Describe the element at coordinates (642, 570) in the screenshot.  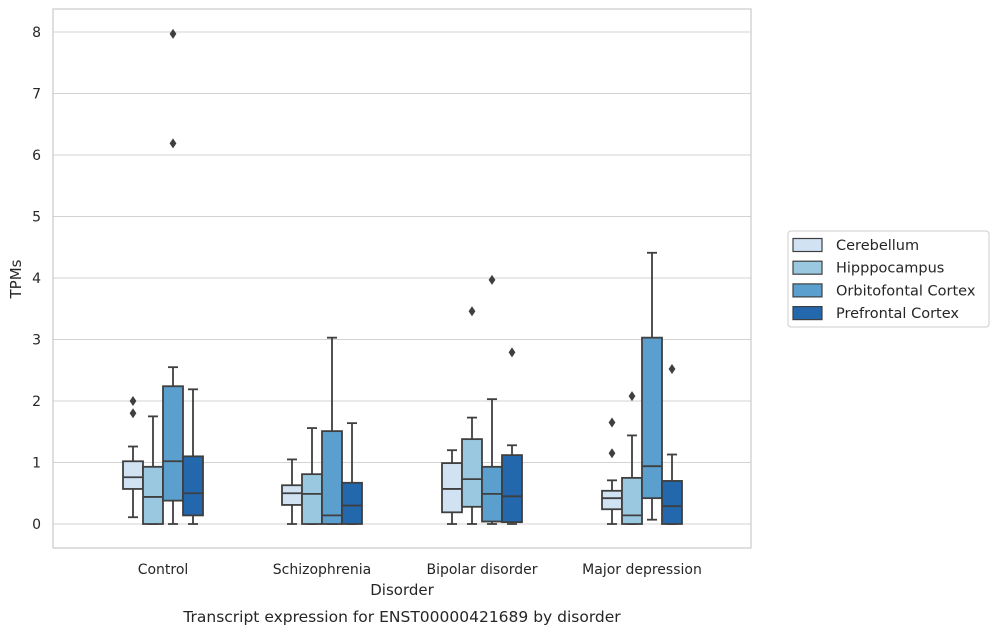
I see `x-tick-label: Major depression` at that location.